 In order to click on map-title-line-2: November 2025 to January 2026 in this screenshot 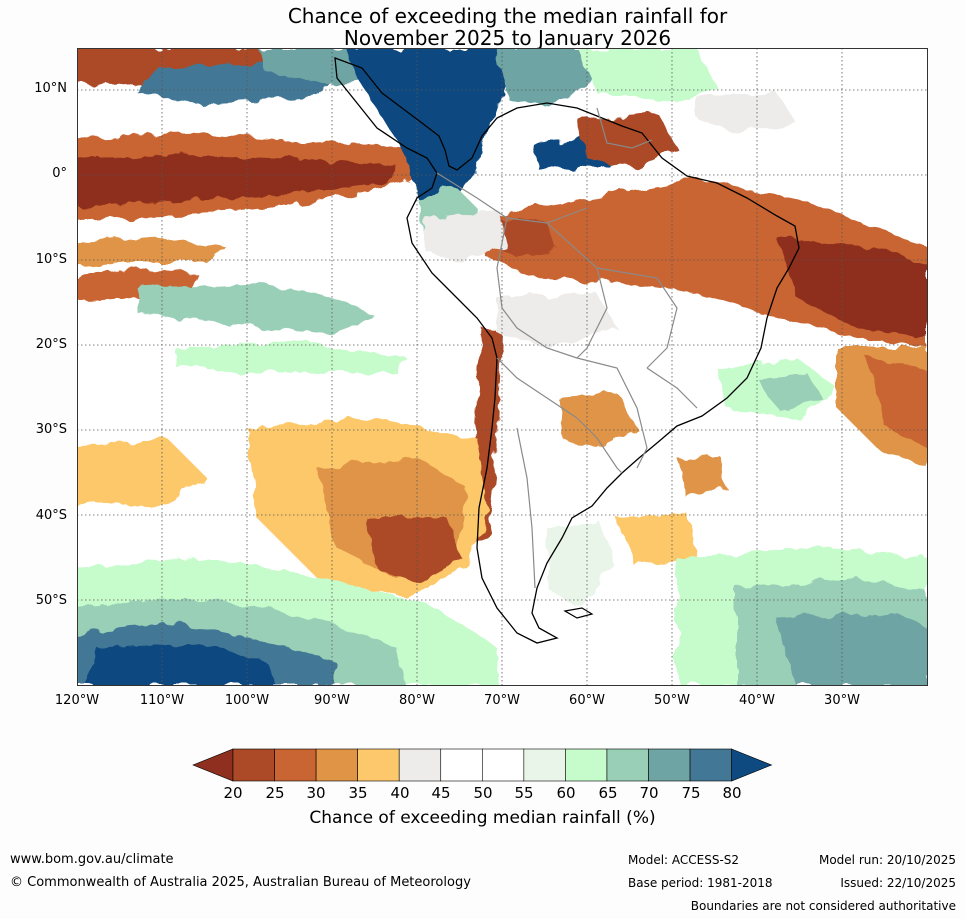, I will do `click(507, 38)`.